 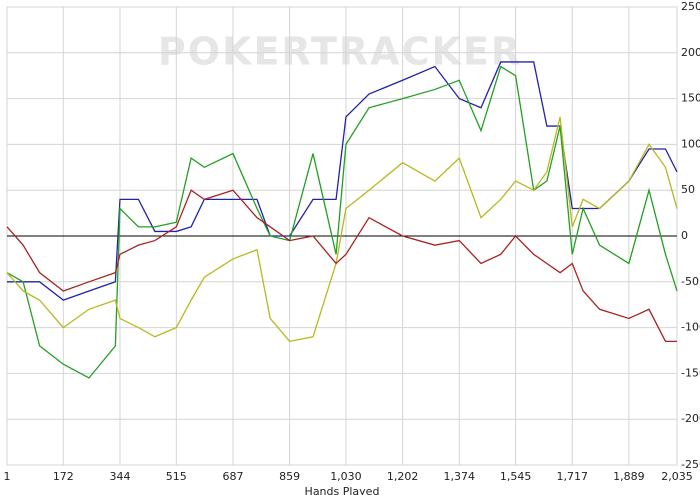 I want to click on y-tick-label: 200, so click(x=690, y=52).